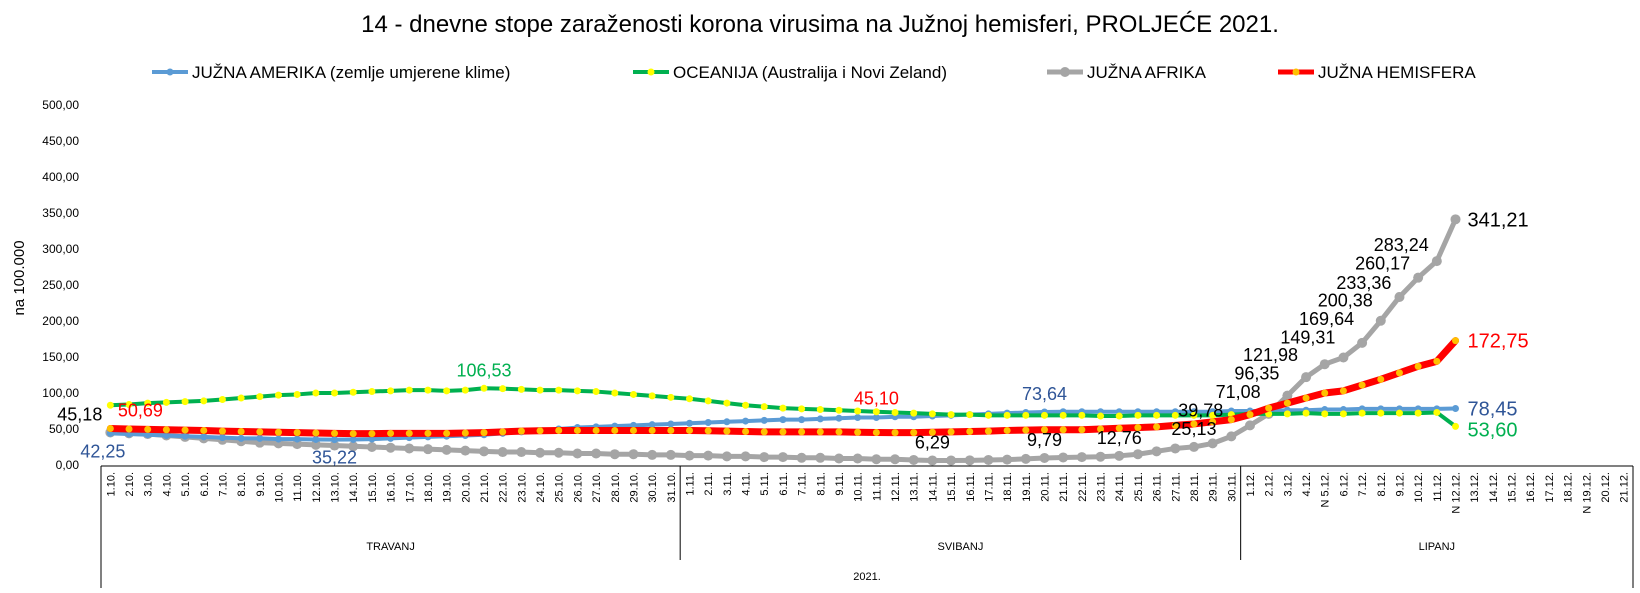 The height and width of the screenshot is (593, 1640). I want to click on x-tick-label: 11.12., so click(1438, 487).